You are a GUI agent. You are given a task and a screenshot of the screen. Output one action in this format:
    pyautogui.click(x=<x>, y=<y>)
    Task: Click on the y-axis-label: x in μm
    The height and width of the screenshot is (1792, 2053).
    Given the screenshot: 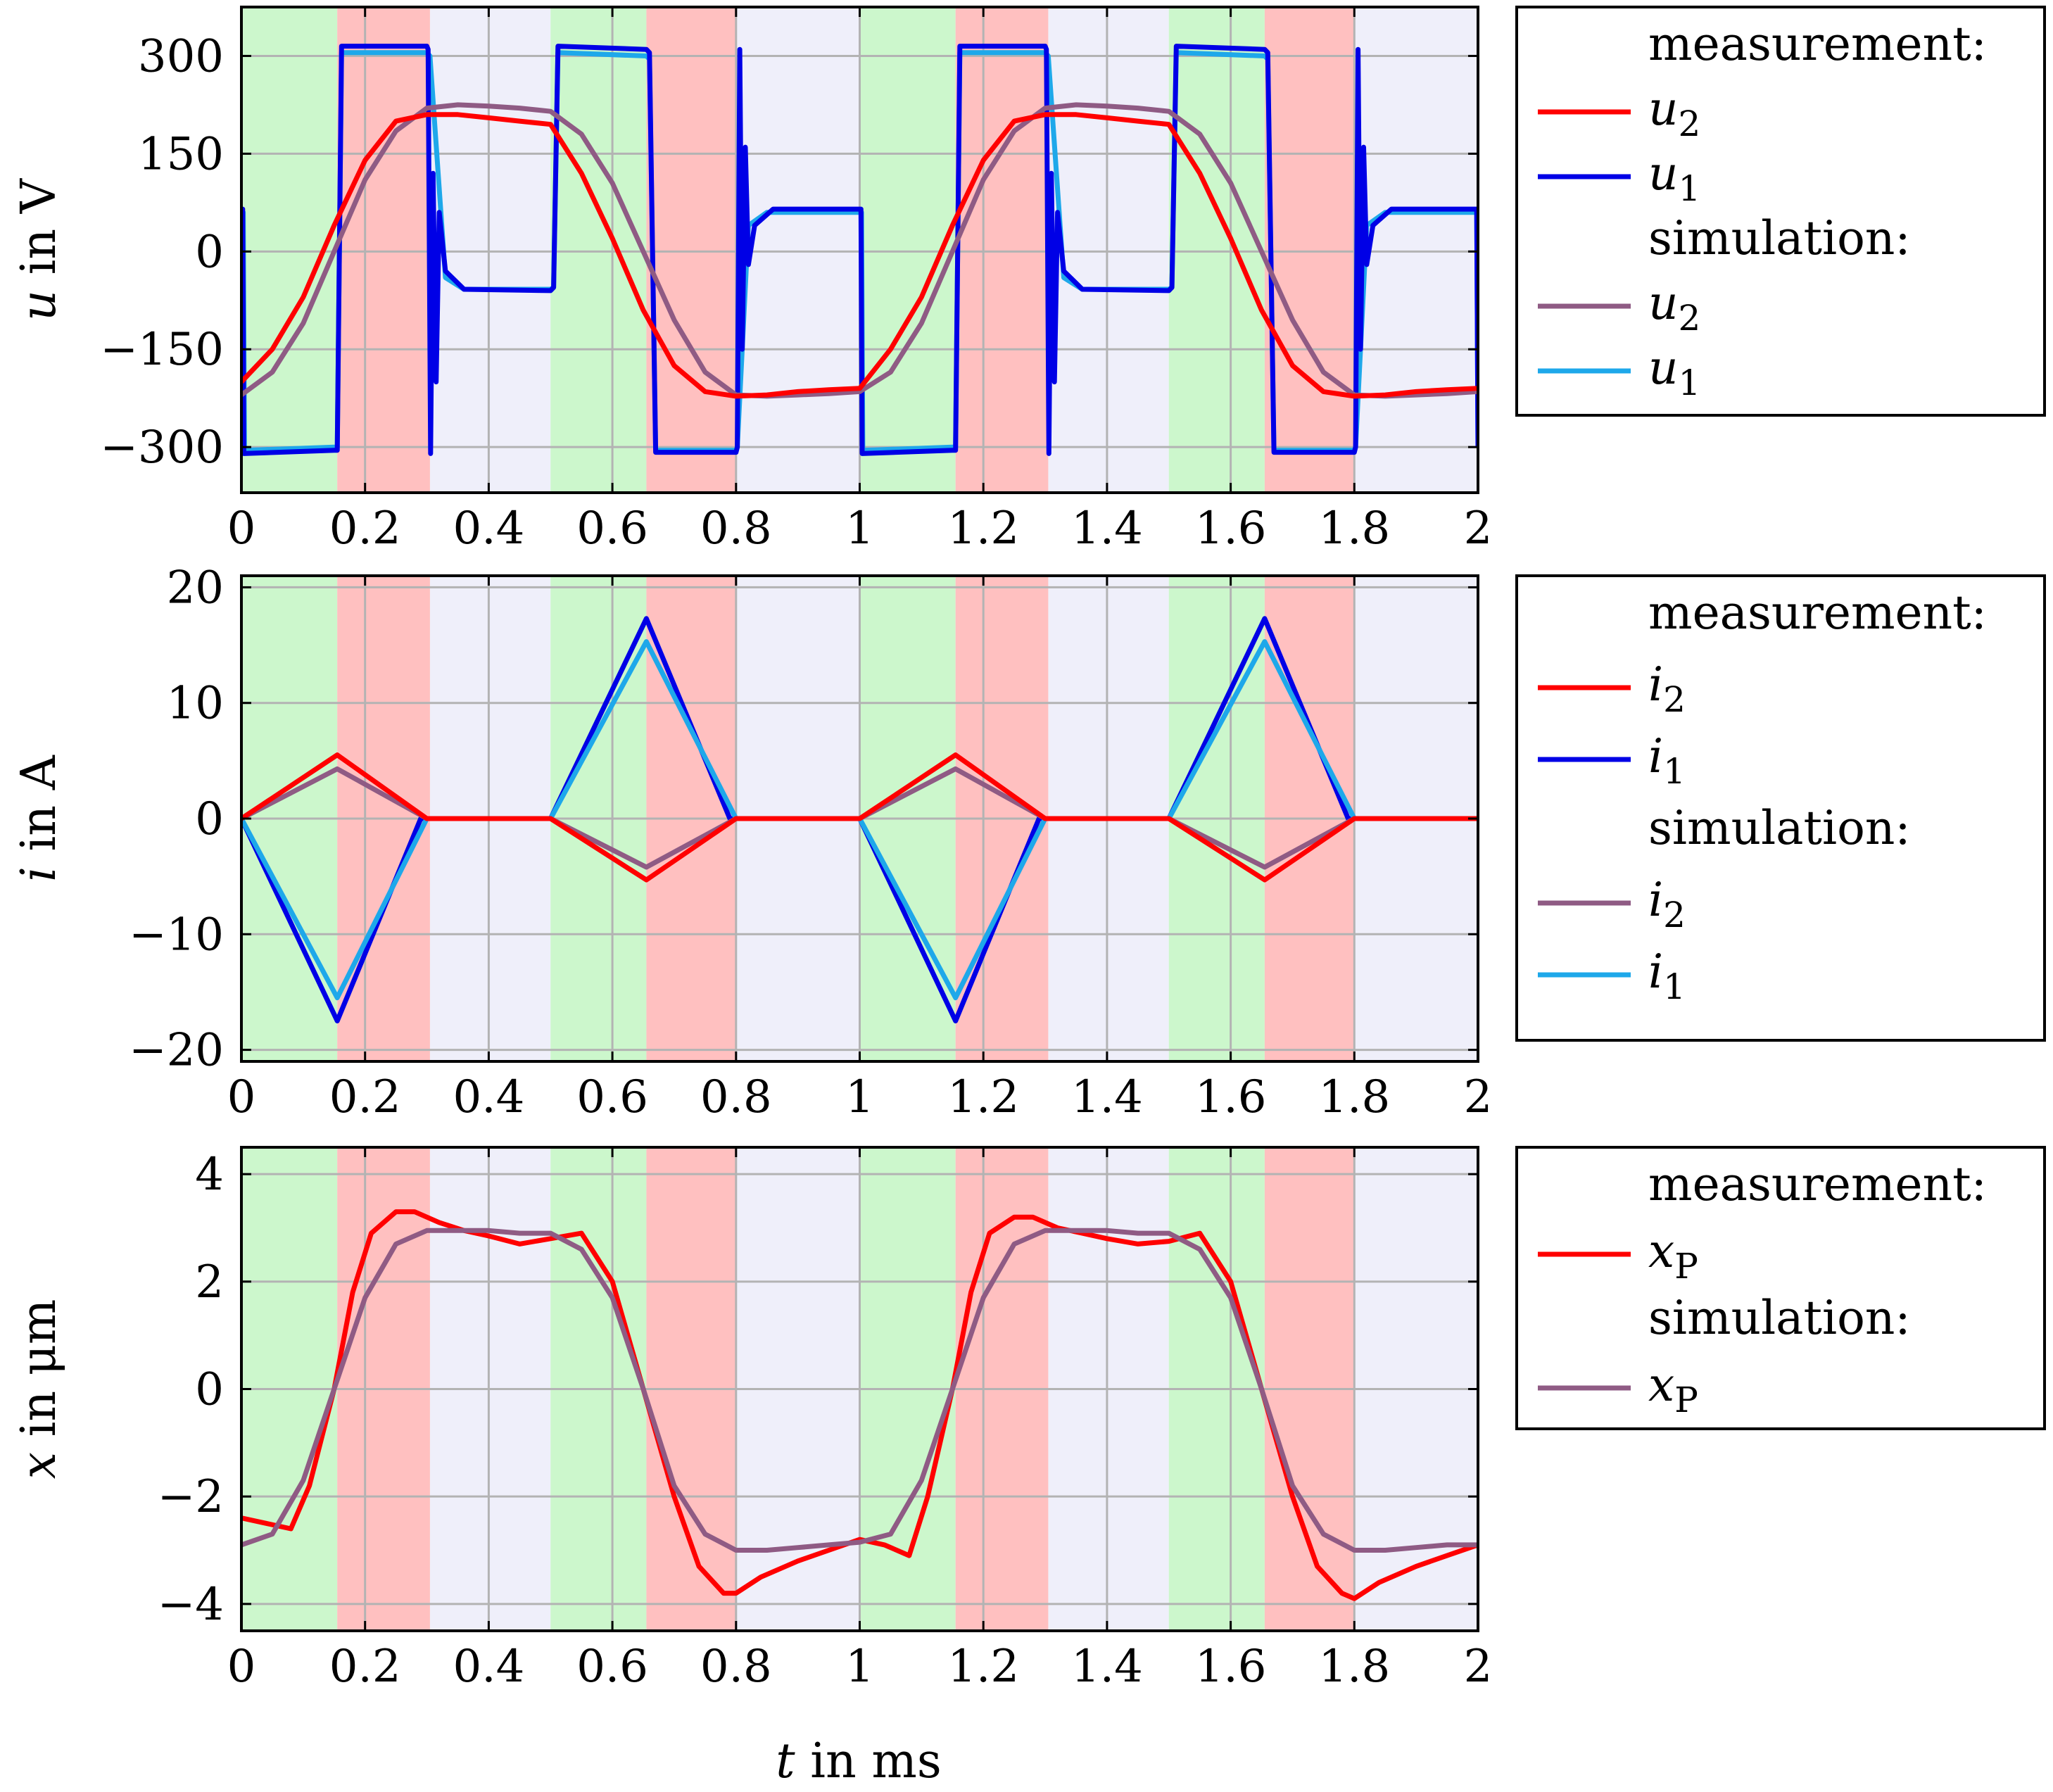 What is the action you would take?
    pyautogui.click(x=39, y=1389)
    